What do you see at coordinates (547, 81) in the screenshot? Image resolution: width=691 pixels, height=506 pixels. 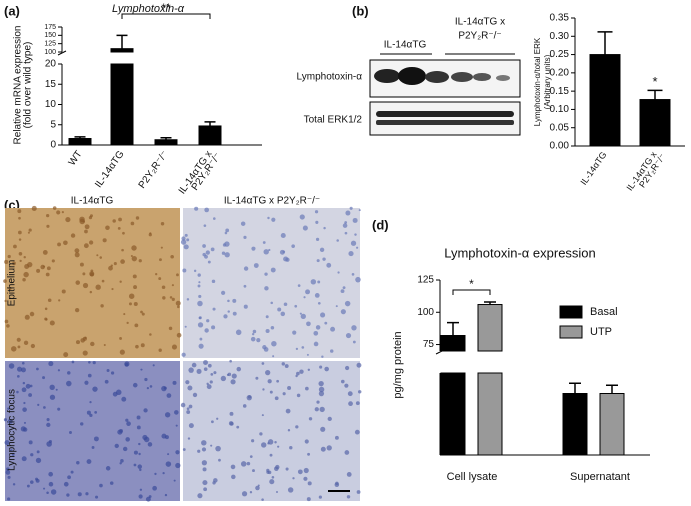 I see `y-axis-label: (Arbitrary units)` at bounding box center [547, 81].